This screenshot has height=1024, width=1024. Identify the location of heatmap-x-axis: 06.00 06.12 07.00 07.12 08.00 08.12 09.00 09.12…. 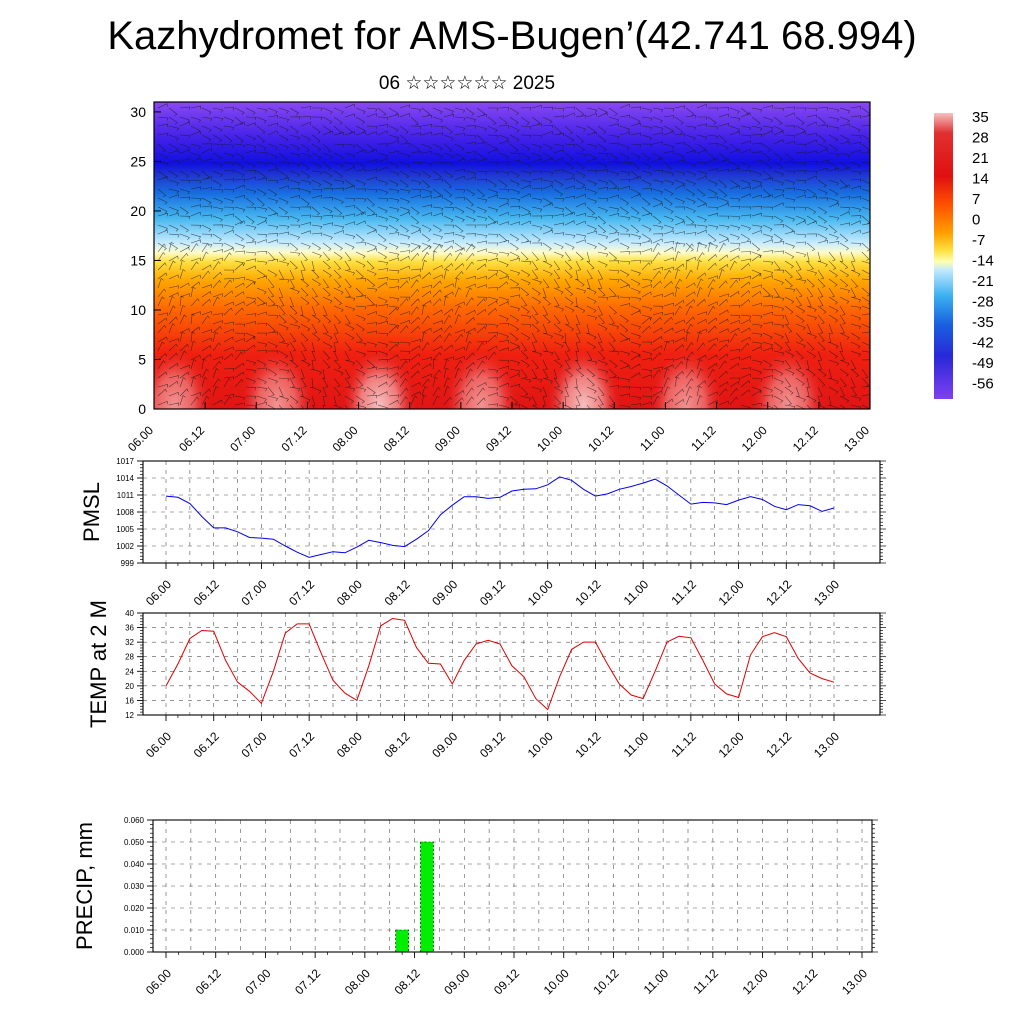
(498, 428).